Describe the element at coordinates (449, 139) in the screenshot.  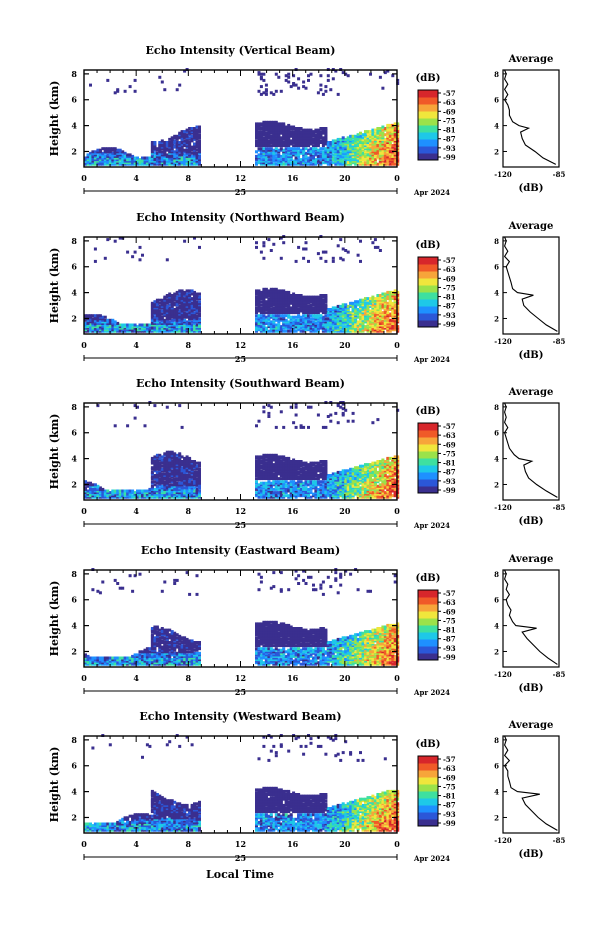
I see `colorbar-tick-label: -87` at that location.